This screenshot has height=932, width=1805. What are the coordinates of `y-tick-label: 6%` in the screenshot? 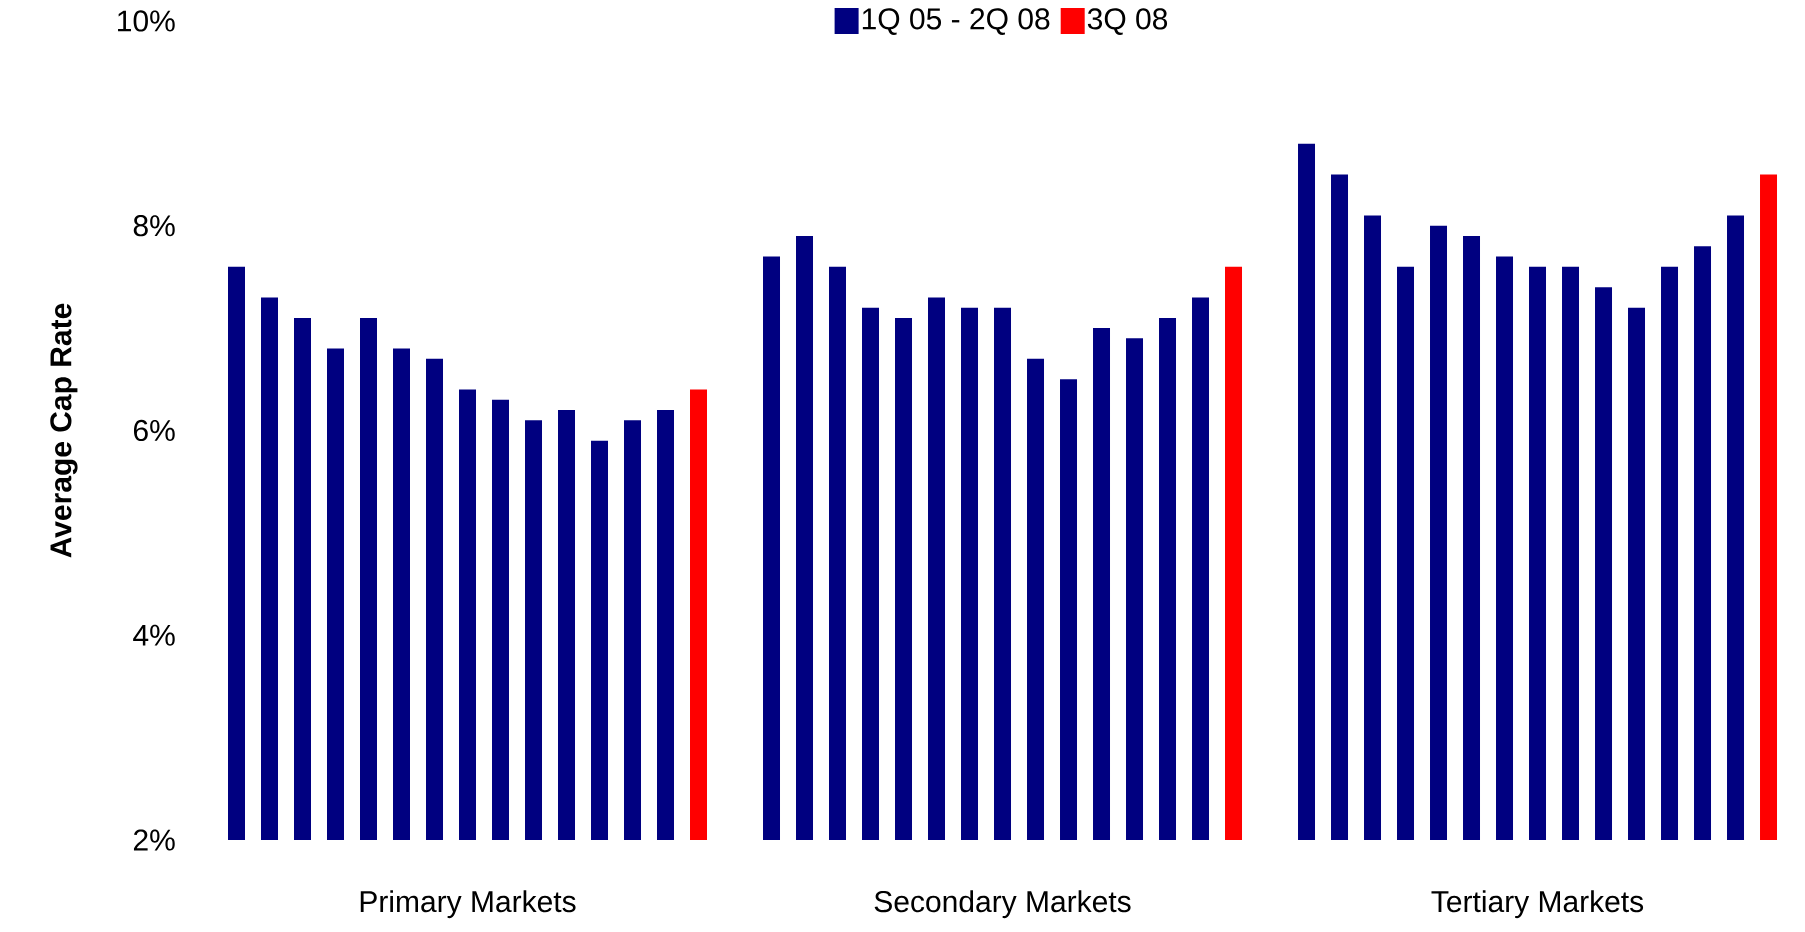 It's located at (154, 430).